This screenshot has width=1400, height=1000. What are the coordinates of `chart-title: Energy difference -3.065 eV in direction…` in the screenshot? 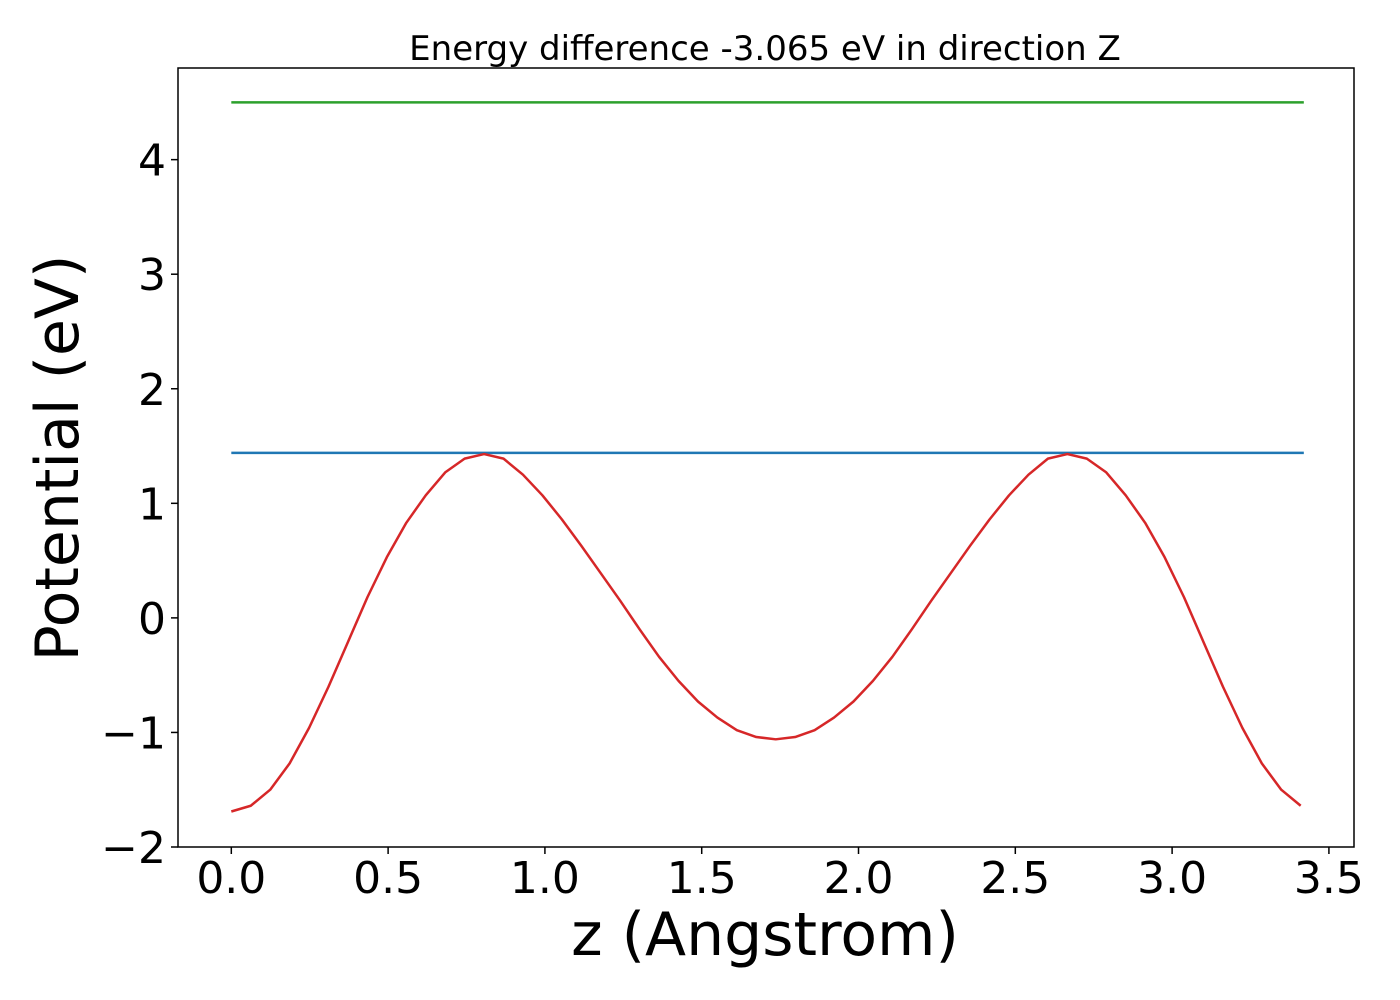 It's located at (765, 49).